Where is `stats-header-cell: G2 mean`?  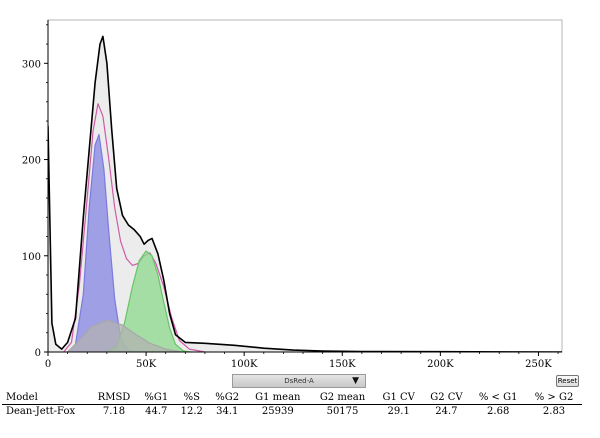
stats-header-cell: G2 mean is located at coordinates (342, 398).